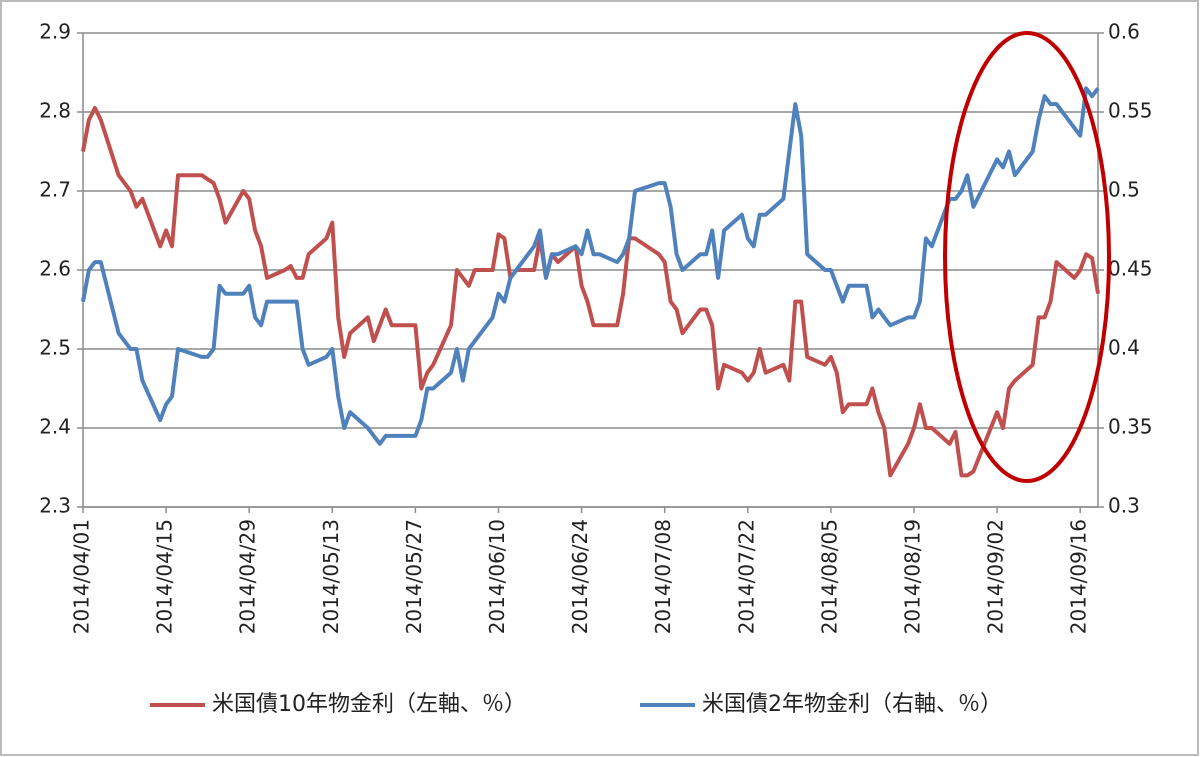 The height and width of the screenshot is (757, 1200). I want to click on x-tick-label: 2014/09/16, so click(1079, 576).